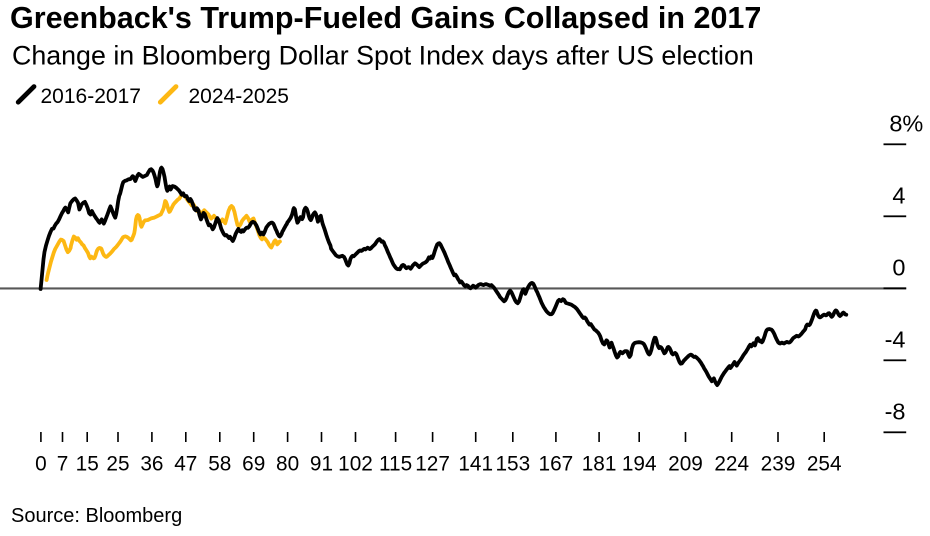 The width and height of the screenshot is (930, 536). Describe the element at coordinates (253, 464) in the screenshot. I see `svg-text: 69` at that location.